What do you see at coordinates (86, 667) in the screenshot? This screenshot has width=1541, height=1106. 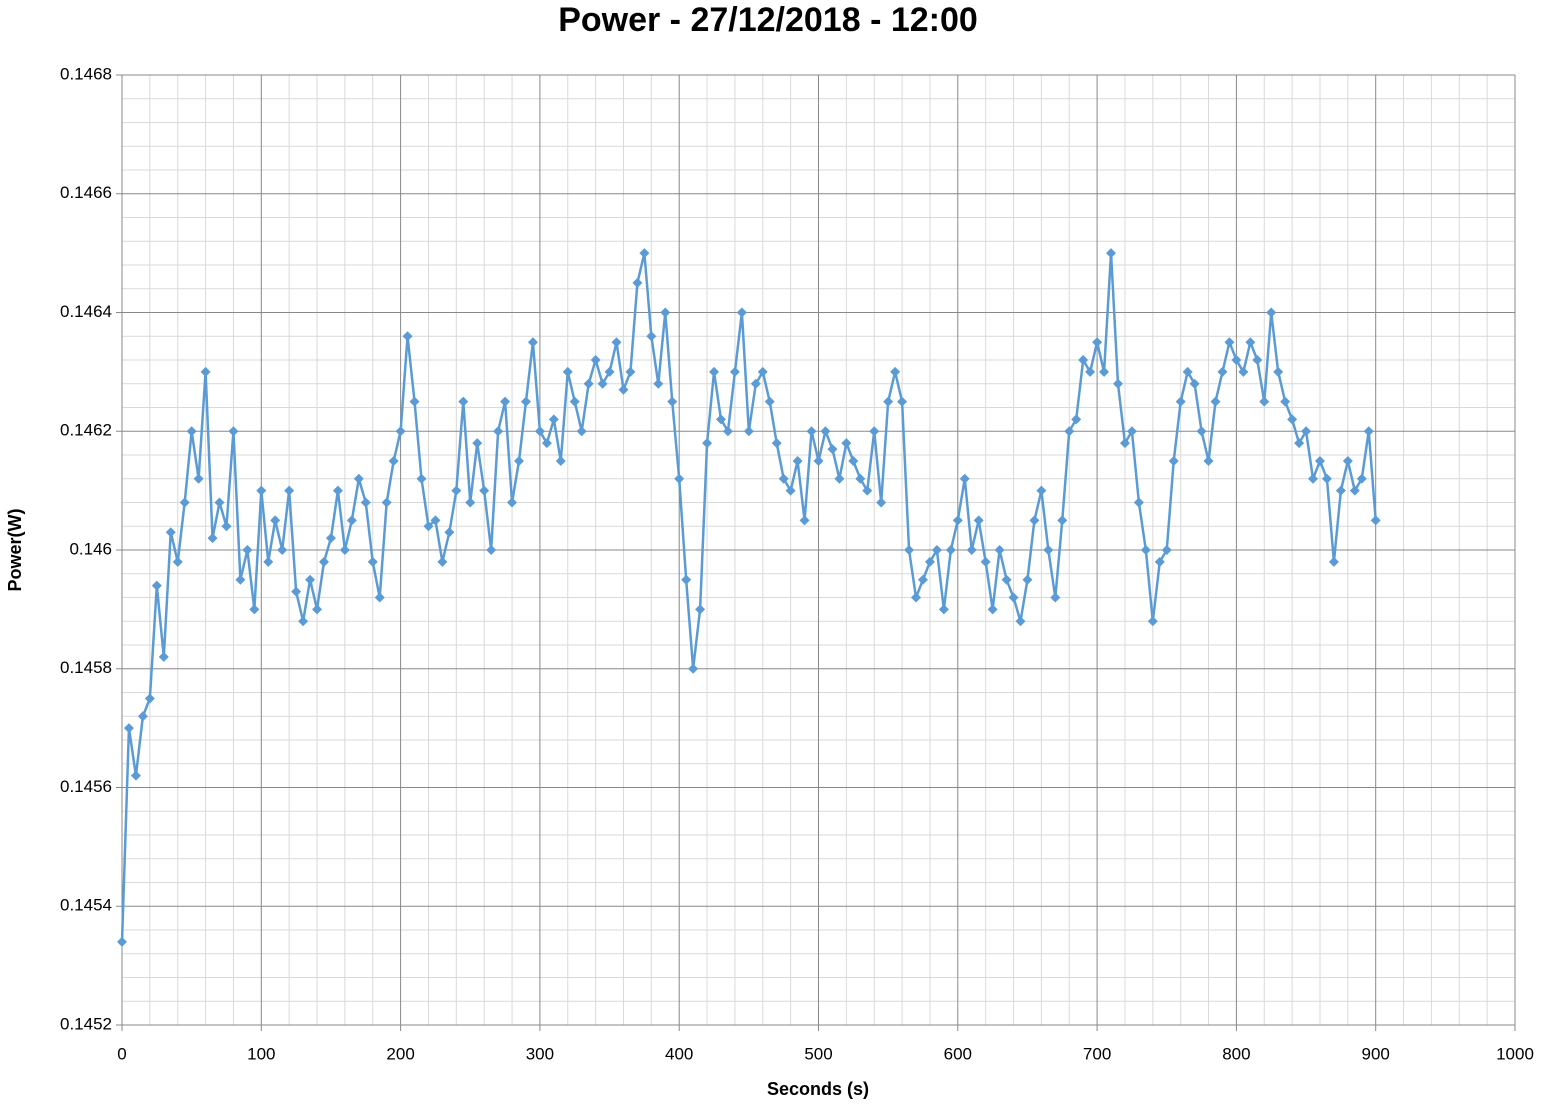 I see `y-tick-label: 0.1458` at bounding box center [86, 667].